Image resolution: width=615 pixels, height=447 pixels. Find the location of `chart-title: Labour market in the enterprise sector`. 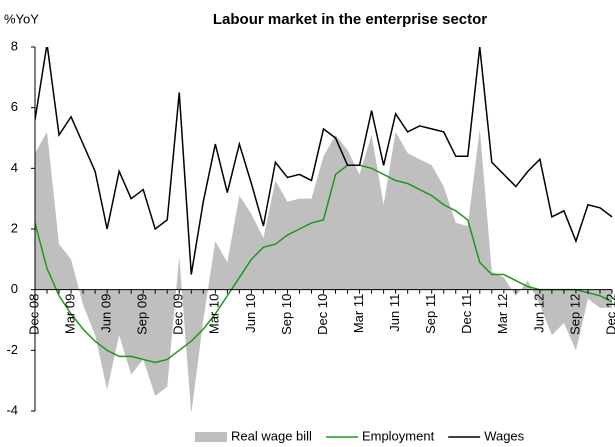

chart-title: Labour market in the enterprise sector is located at coordinates (350, 19).